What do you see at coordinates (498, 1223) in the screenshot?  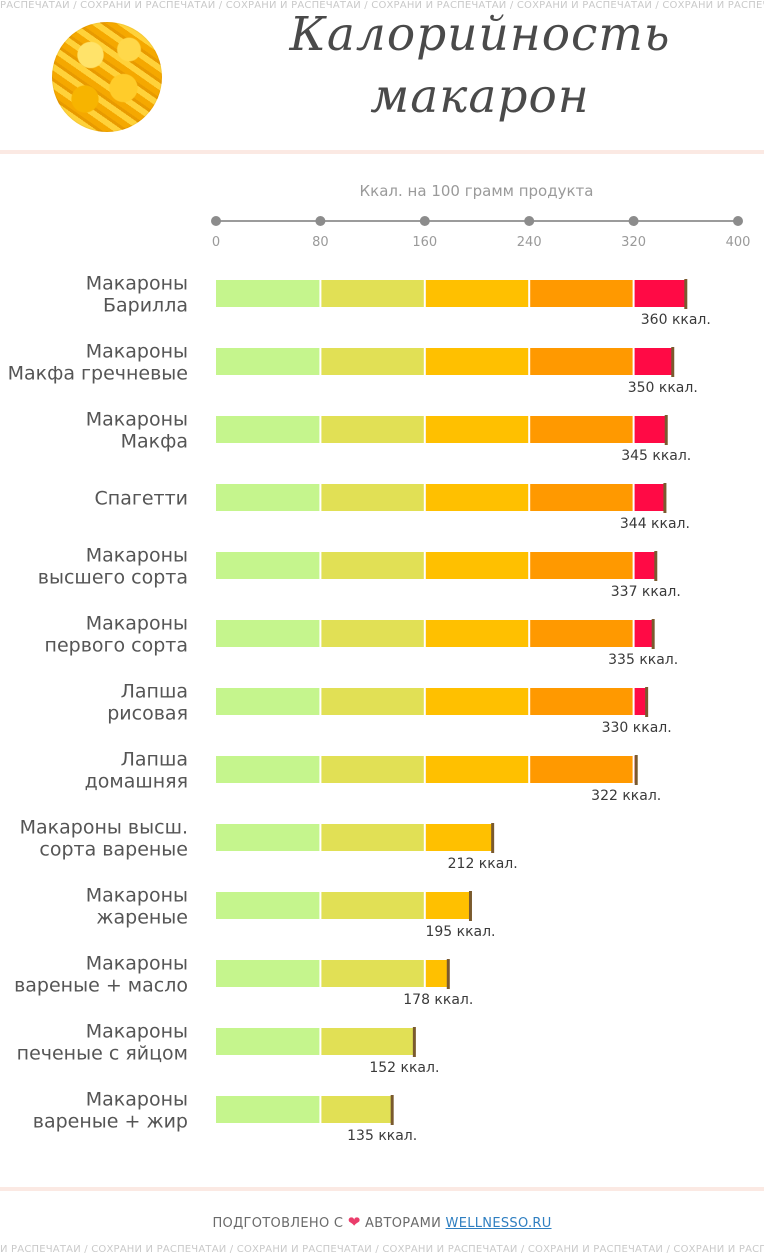 I see `wellnesso-link: WELLNESSO.RU` at bounding box center [498, 1223].